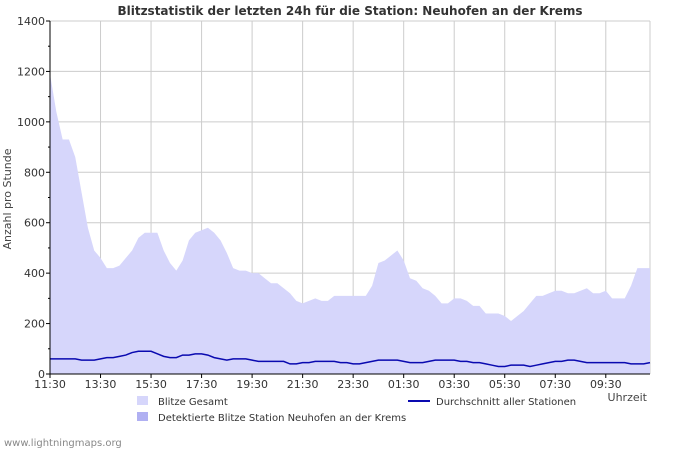  What do you see at coordinates (31, 71) in the screenshot?
I see `y-tick-label: 1200` at bounding box center [31, 71].